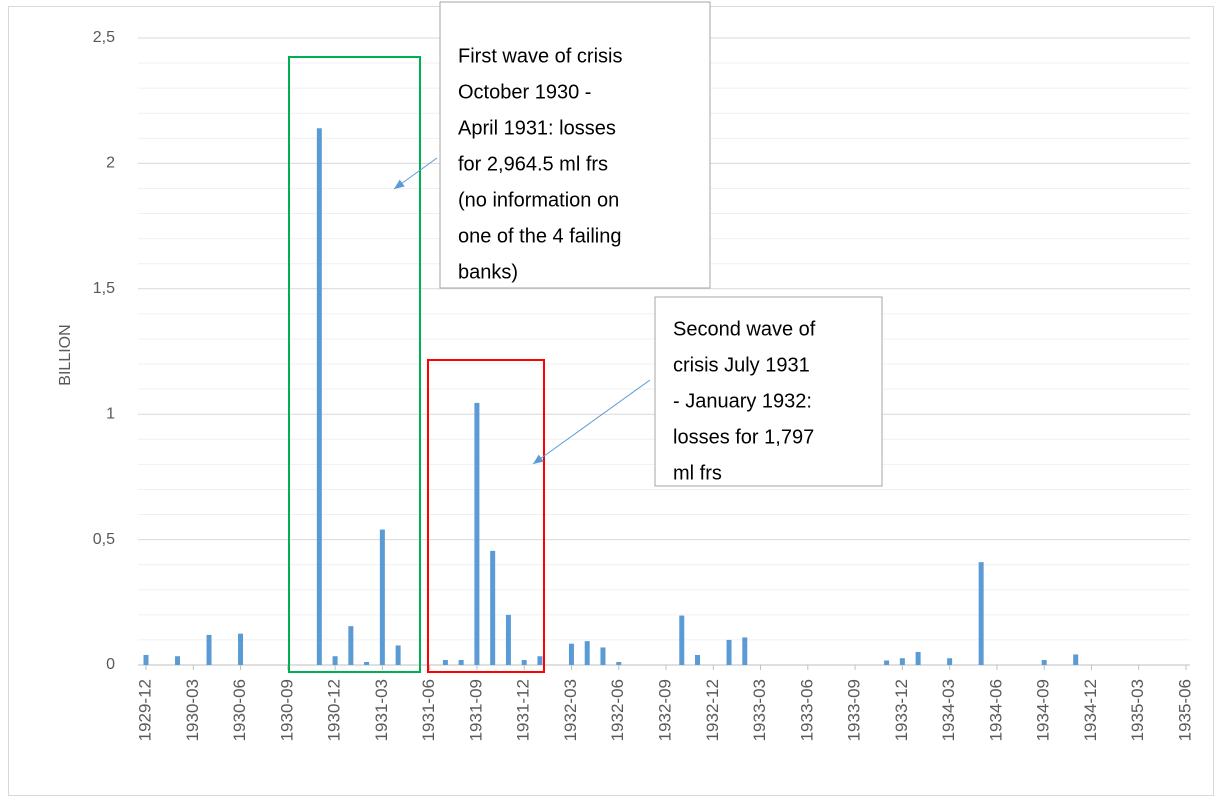  What do you see at coordinates (104, 37) in the screenshot?
I see `y-tick-label: 2,5` at bounding box center [104, 37].